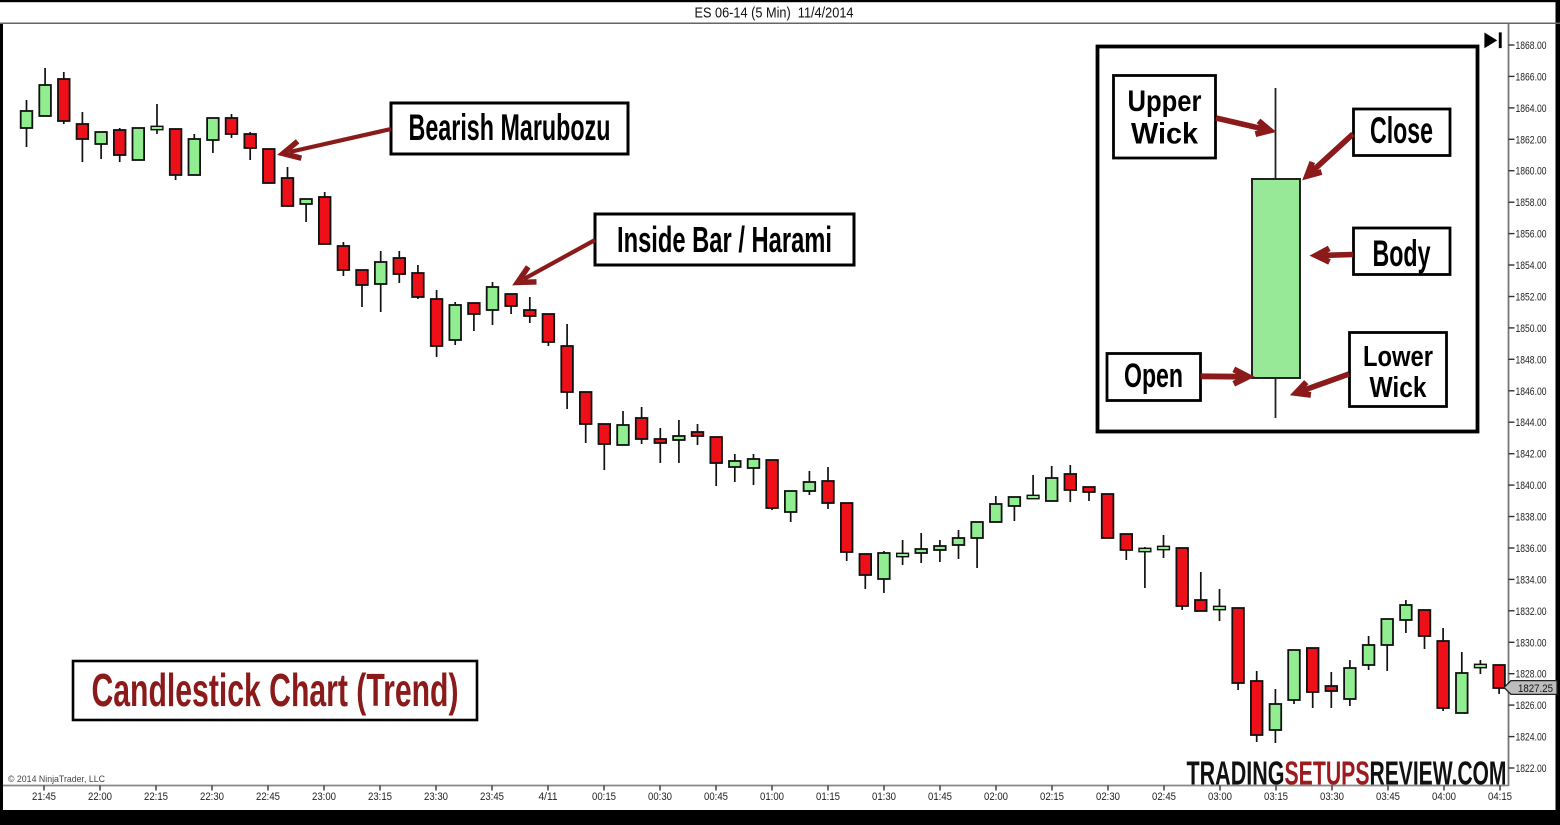  Describe the element at coordinates (996, 797) in the screenshot. I see `svg-text: 02:00` at that location.